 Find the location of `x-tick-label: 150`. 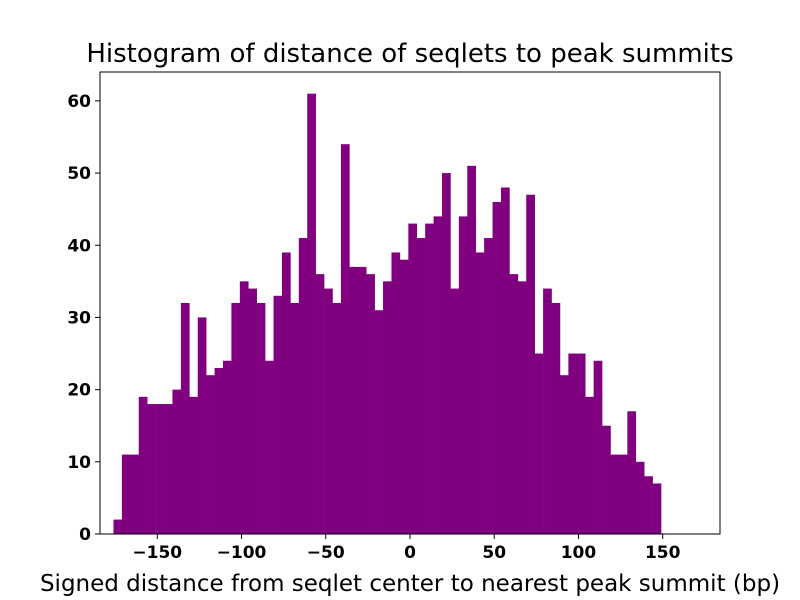

x-tick-label: 150 is located at coordinates (663, 553).